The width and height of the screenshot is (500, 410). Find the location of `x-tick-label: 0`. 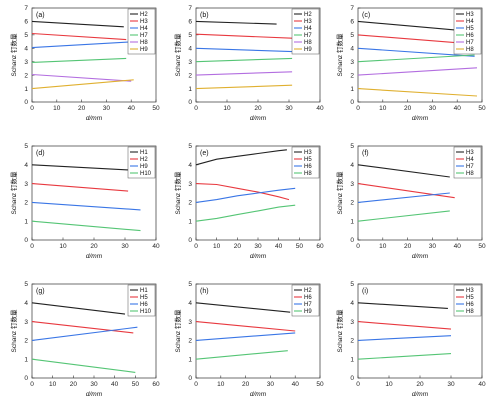

x-tick-label: 0 is located at coordinates (32, 246).